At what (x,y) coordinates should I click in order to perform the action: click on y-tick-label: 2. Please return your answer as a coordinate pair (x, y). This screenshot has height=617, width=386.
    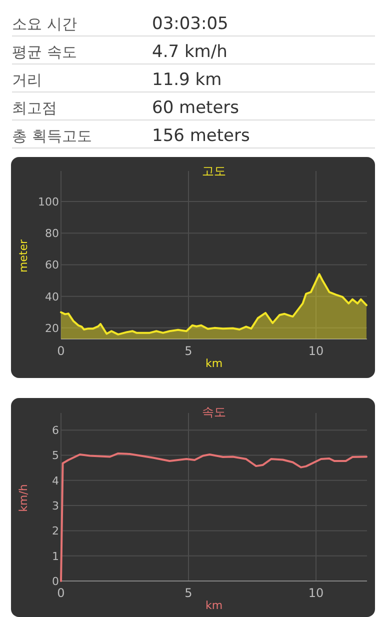
    Looking at the image, I should click on (55, 531).